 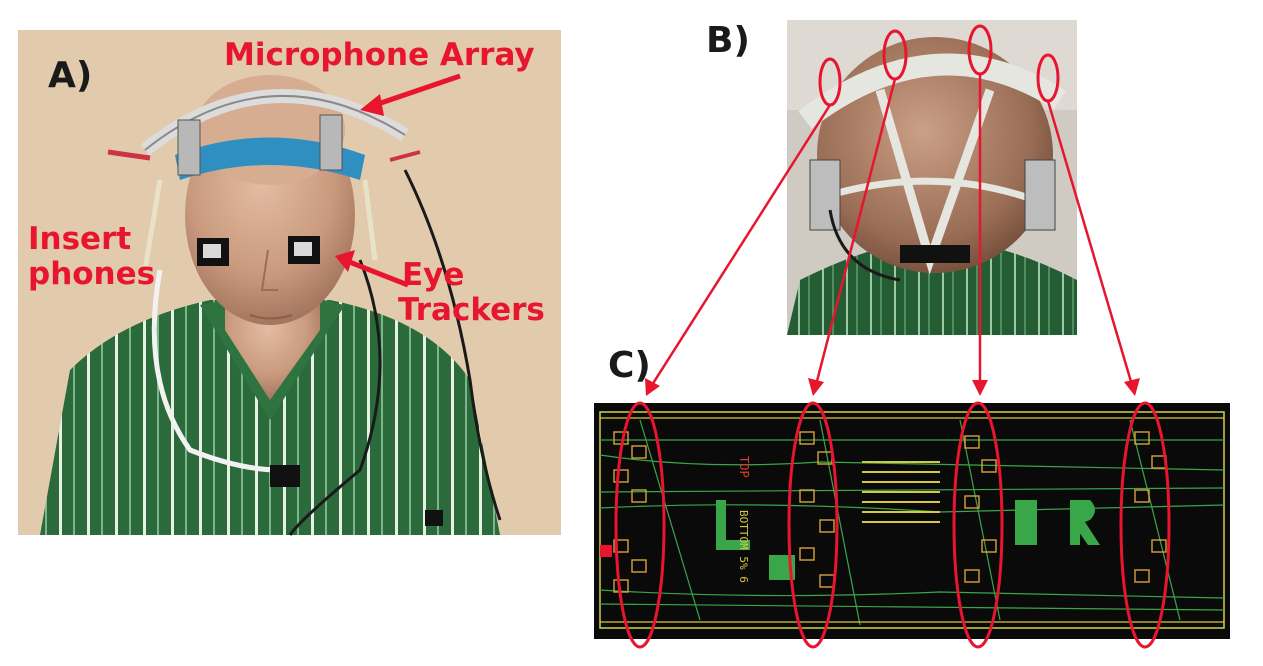 What do you see at coordinates (216, 371) in the screenshot?
I see `cable` at bounding box center [216, 371].